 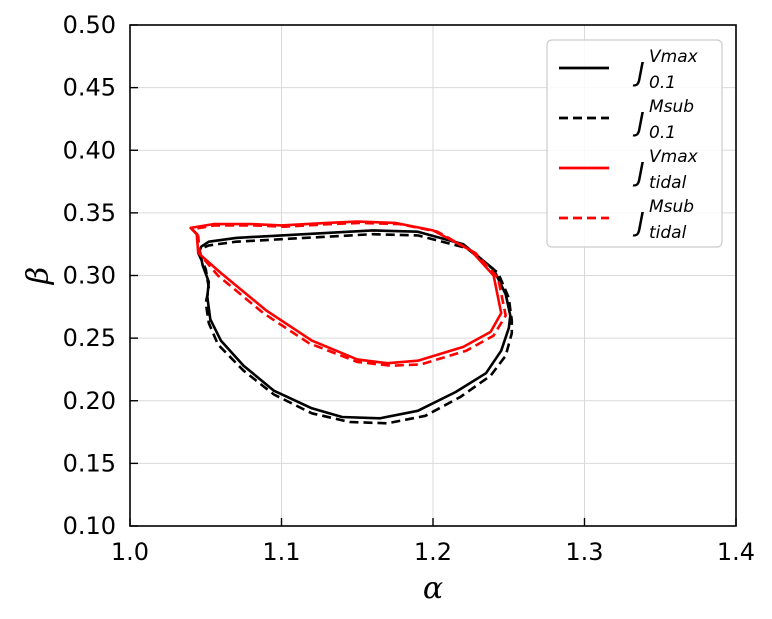 What do you see at coordinates (668, 233) in the screenshot?
I see `legend-label-sub-4: tidal` at bounding box center [668, 233].